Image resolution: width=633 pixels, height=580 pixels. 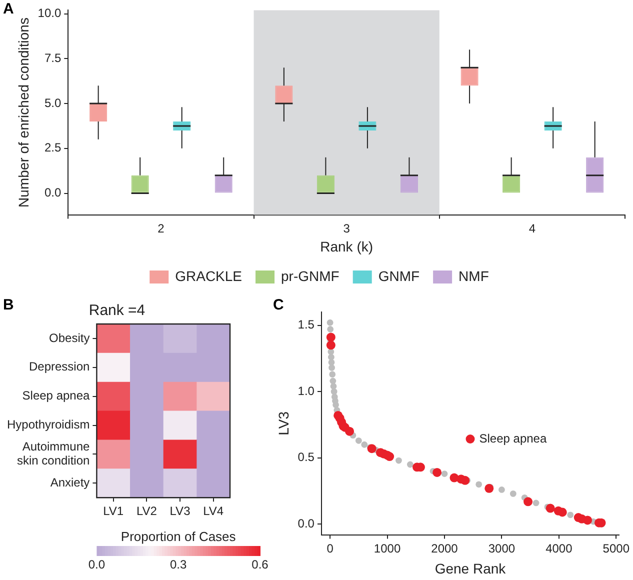 What do you see at coordinates (50, 13) in the screenshot?
I see `y-tick-label: 10.0` at bounding box center [50, 13].